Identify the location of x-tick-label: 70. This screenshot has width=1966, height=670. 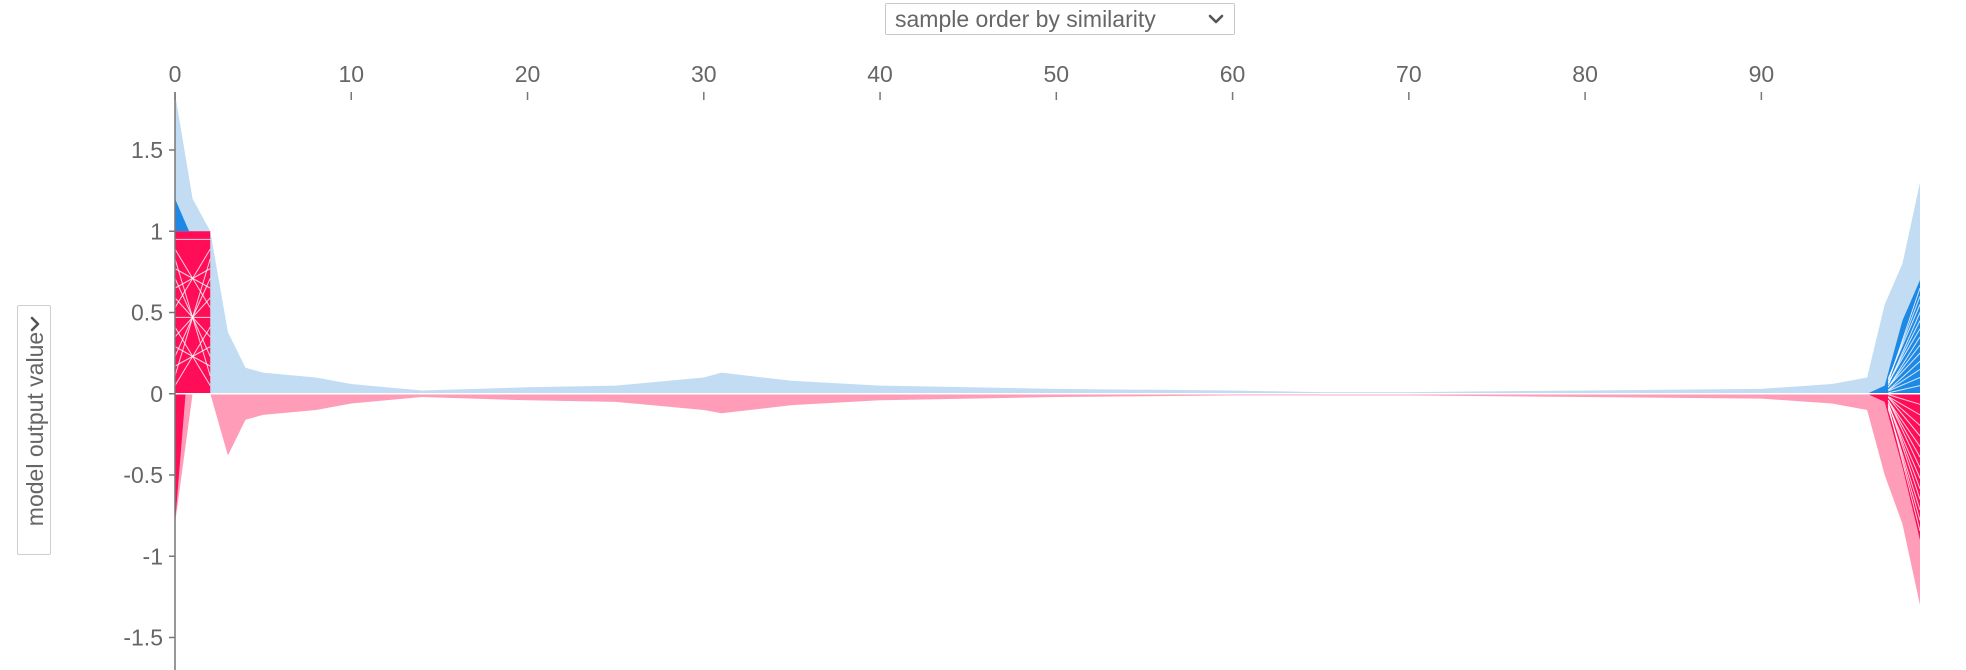
(1409, 74).